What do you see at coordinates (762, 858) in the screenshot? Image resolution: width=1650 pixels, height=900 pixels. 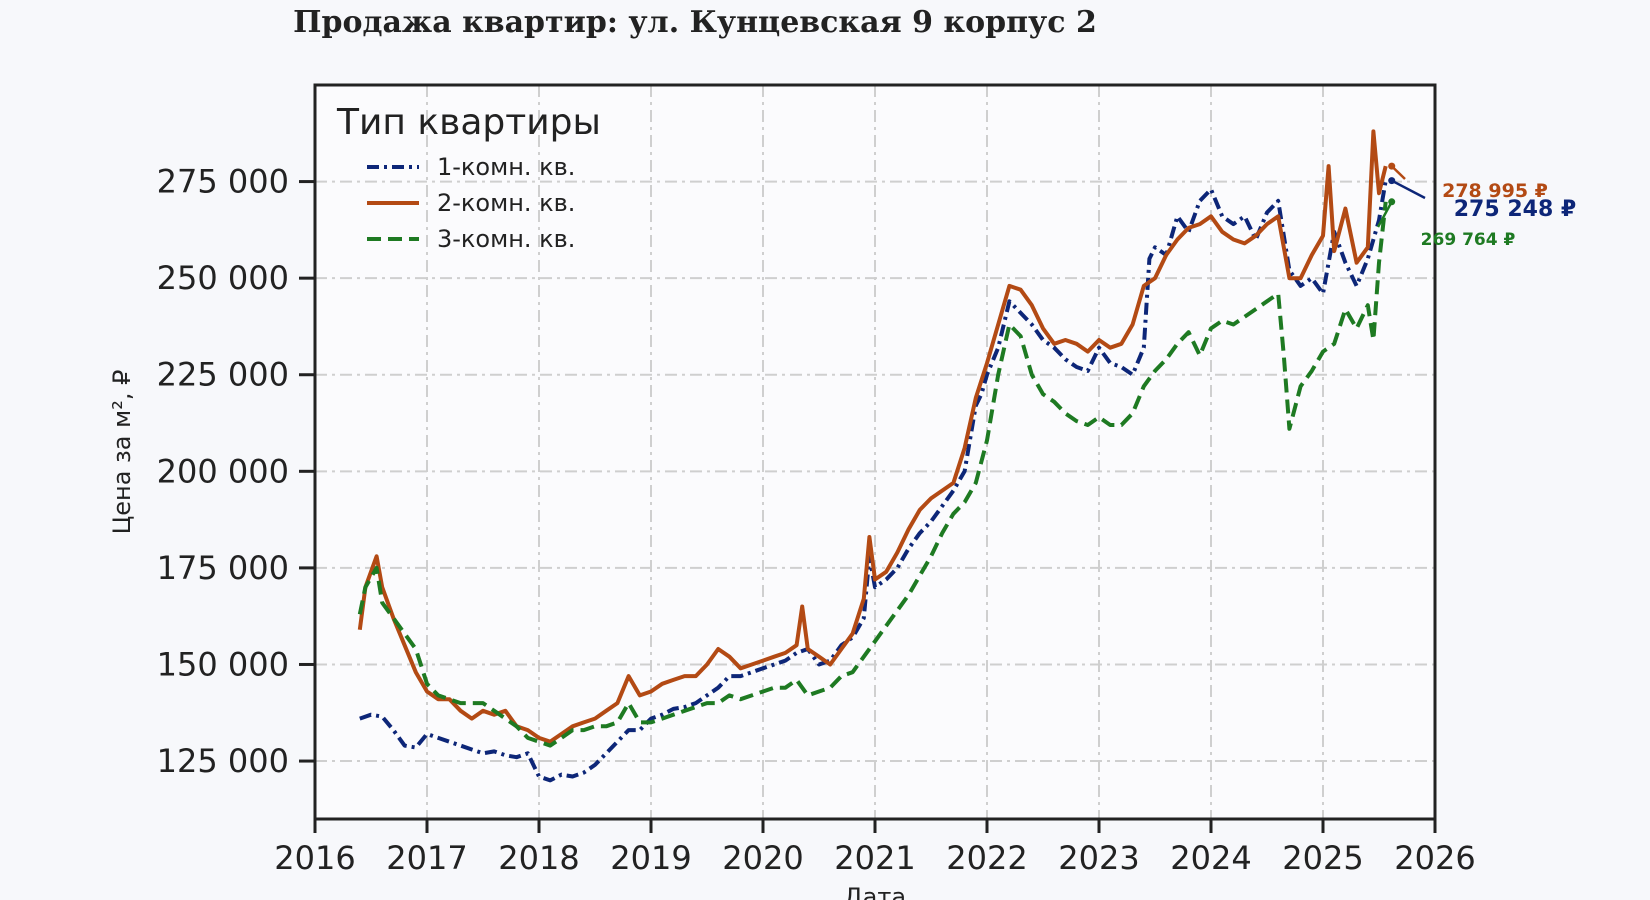 I see `x-tick-label: 2020` at bounding box center [762, 858].